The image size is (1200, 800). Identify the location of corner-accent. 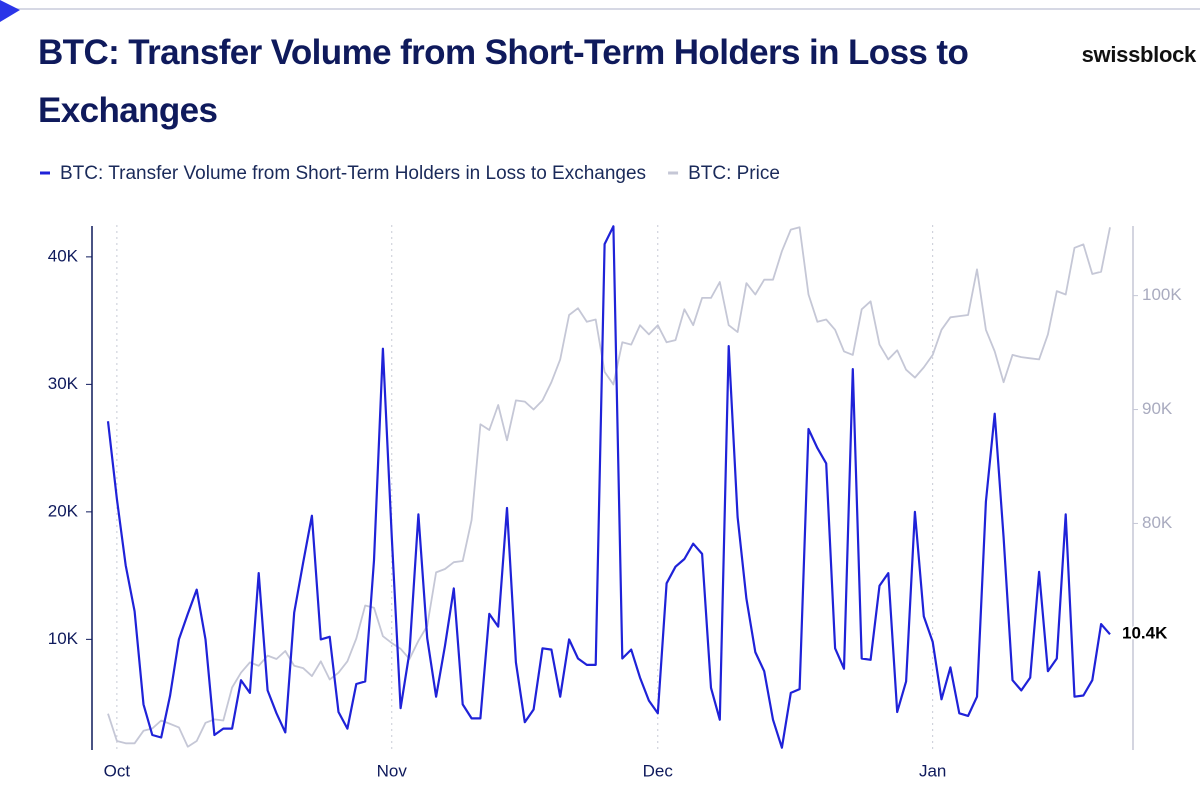
(10, 11).